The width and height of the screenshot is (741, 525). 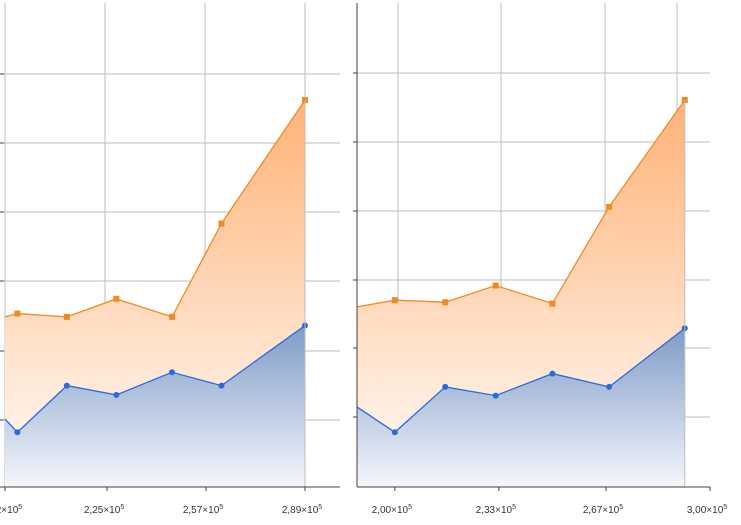 I want to click on x-tick-label-base: 2,25×10, so click(x=102, y=510).